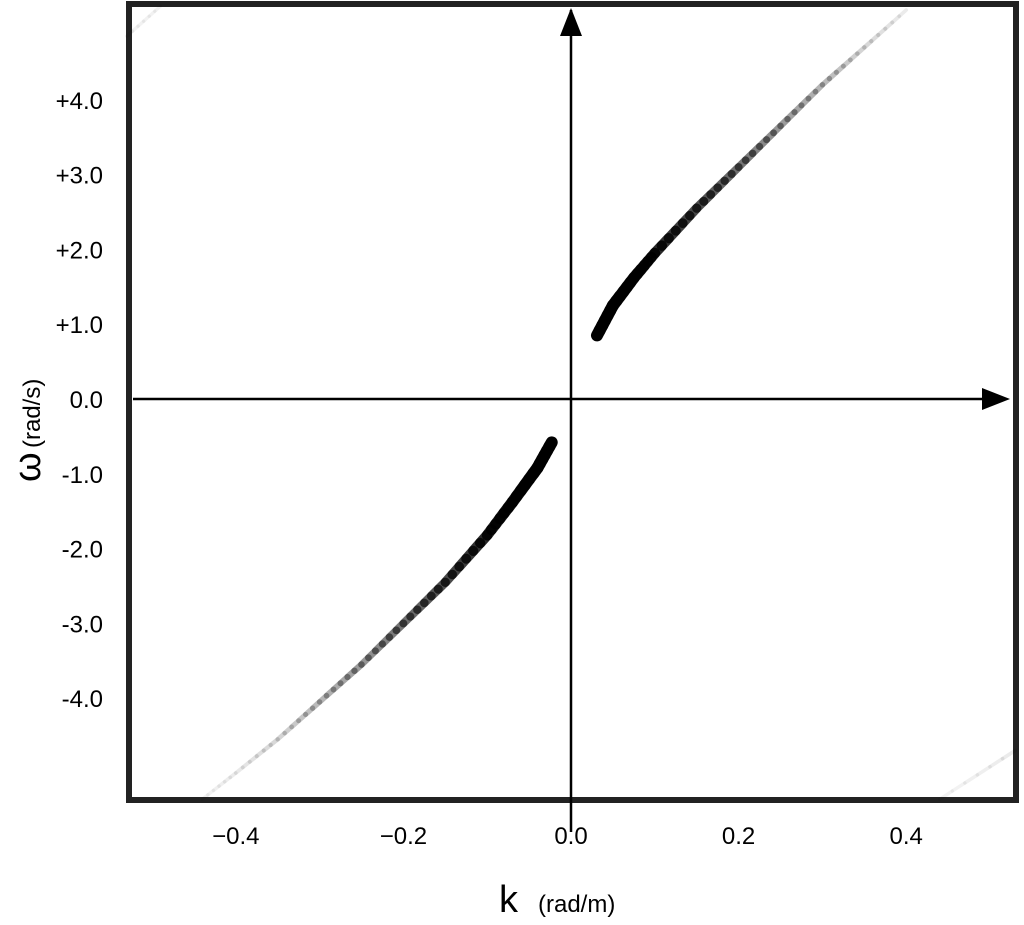 The image size is (1024, 925). What do you see at coordinates (82, 550) in the screenshot?
I see `y-tick-label: -2.0` at bounding box center [82, 550].